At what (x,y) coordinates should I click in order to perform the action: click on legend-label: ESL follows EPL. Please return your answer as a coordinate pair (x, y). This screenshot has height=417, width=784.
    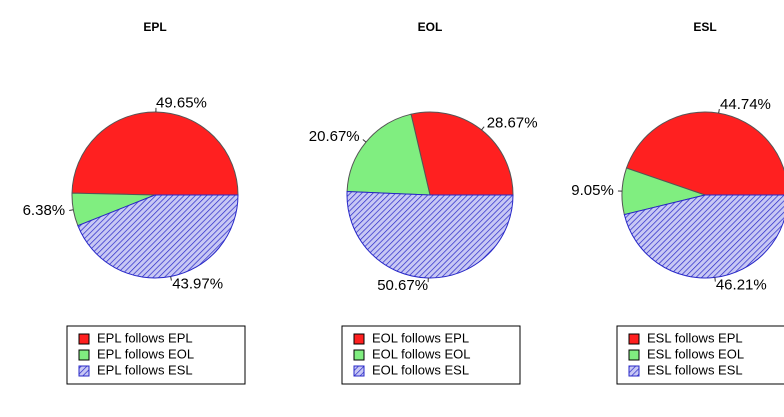
    Looking at the image, I should click on (695, 337).